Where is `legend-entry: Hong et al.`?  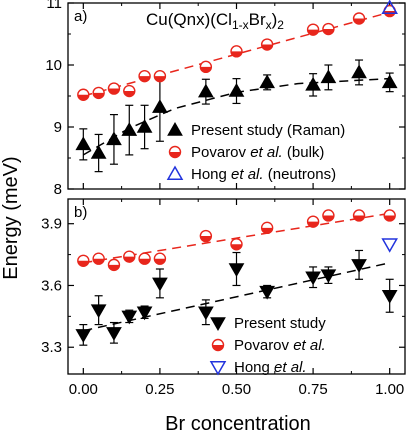 legend-entry: Hong et al. is located at coordinates (270, 367).